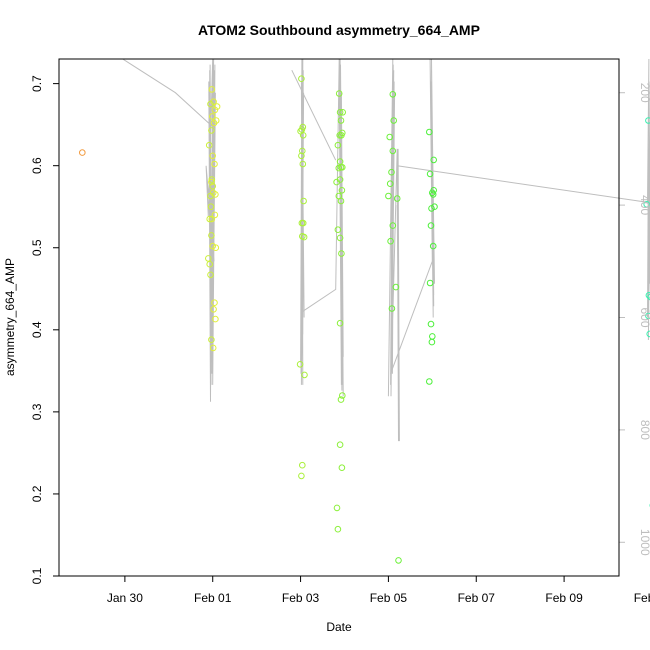 The image size is (650, 650). I want to click on pressure-tick-label: 800, so click(644, 430).